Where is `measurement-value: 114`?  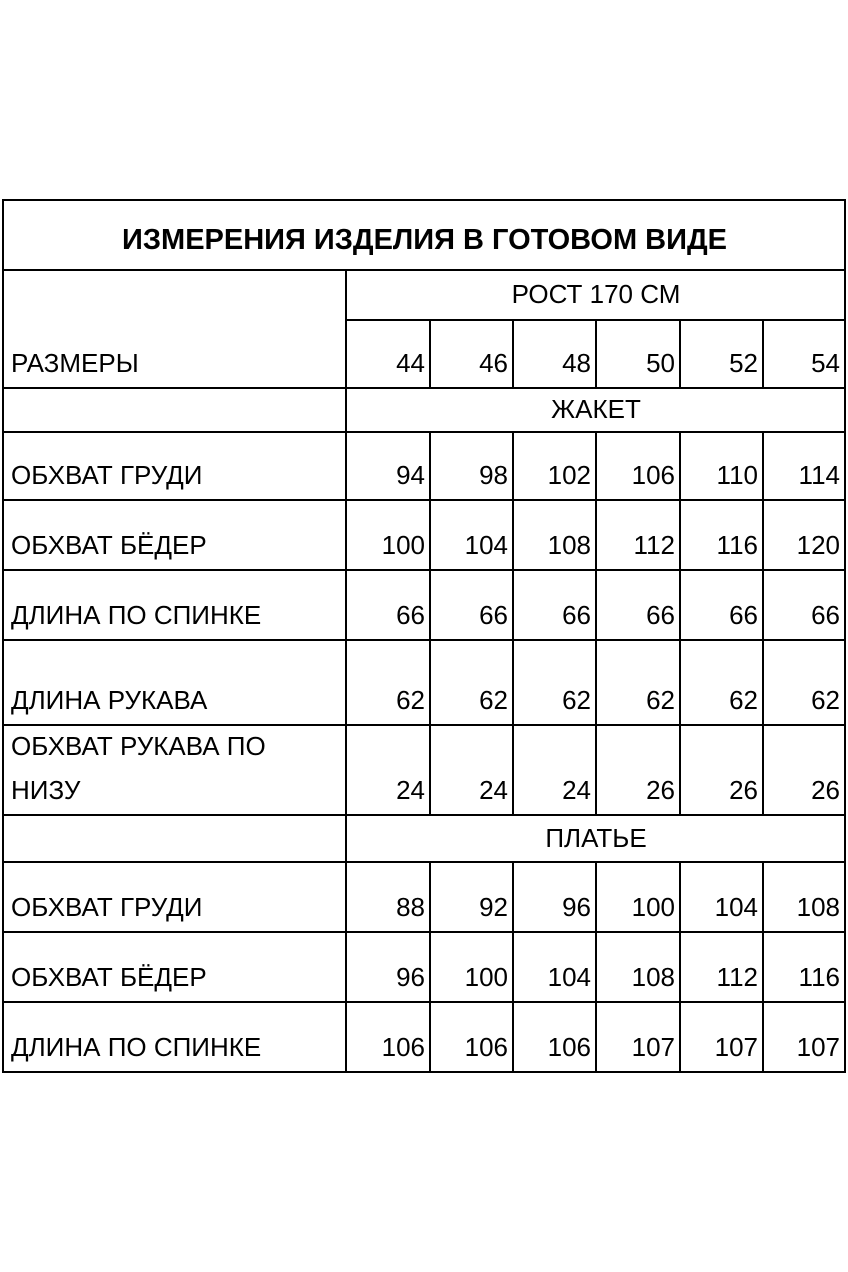 measurement-value: 114 is located at coordinates (804, 466).